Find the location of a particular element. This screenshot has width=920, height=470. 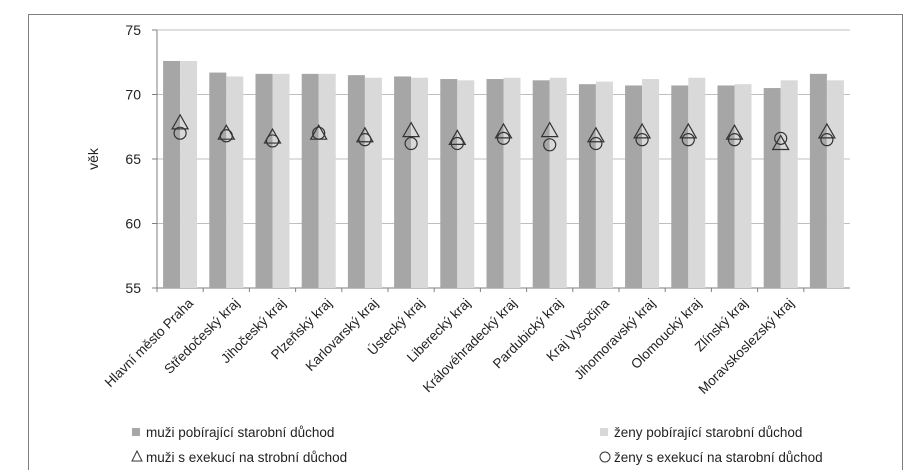

y-tick-label: 75 is located at coordinates (133, 30).